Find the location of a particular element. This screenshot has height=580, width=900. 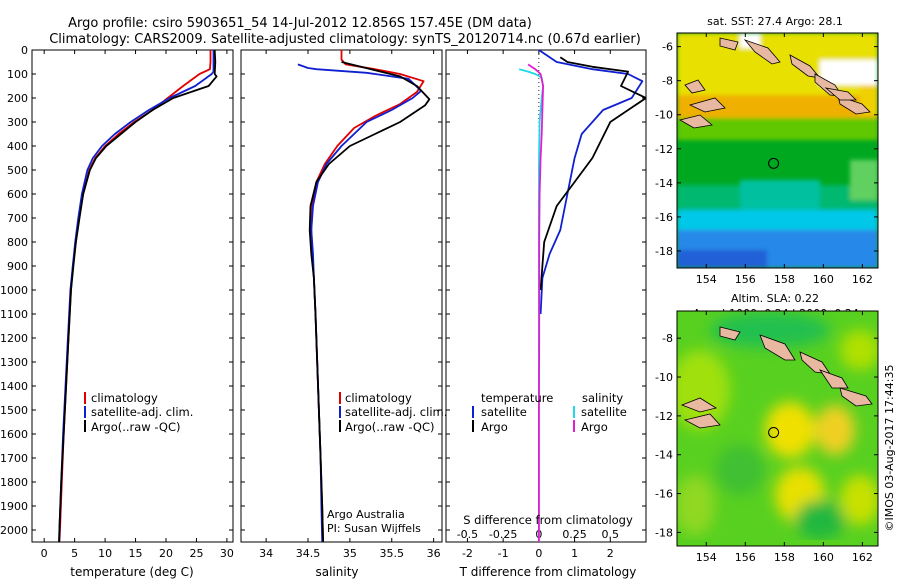

x-tick-label: -2 is located at coordinates (467, 553).